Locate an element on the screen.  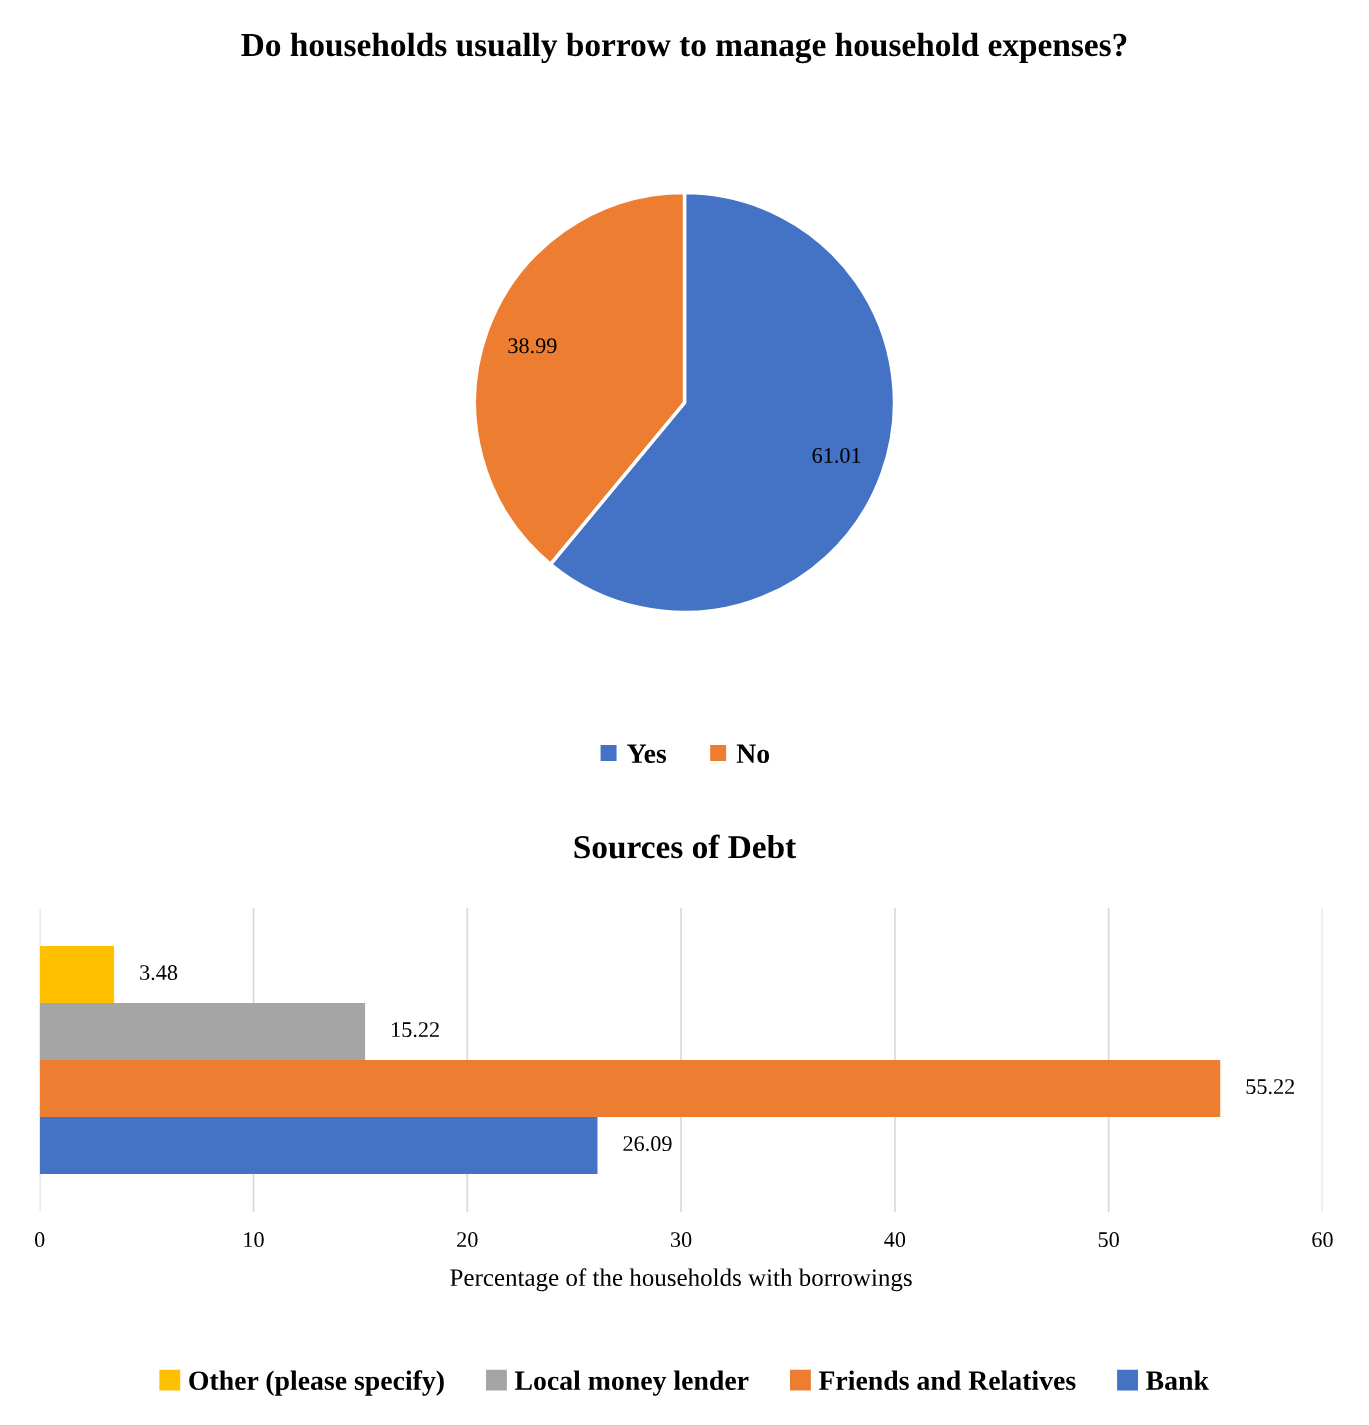
legend-label: Local money lender is located at coordinates (631, 1383).